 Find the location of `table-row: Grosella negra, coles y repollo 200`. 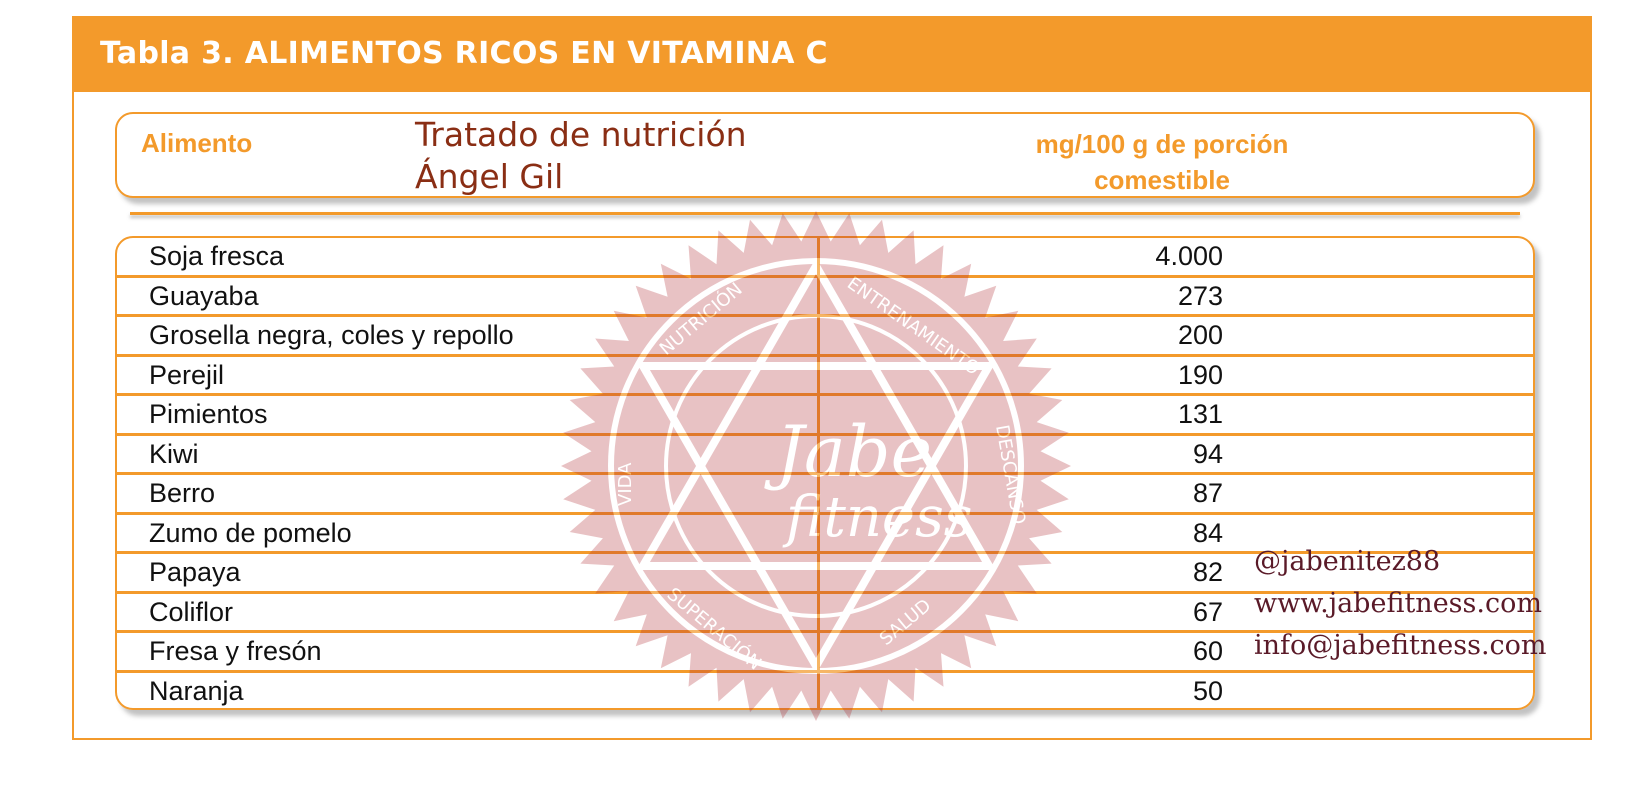

table-row: Grosella negra, coles y repollo 200 is located at coordinates (825, 337).